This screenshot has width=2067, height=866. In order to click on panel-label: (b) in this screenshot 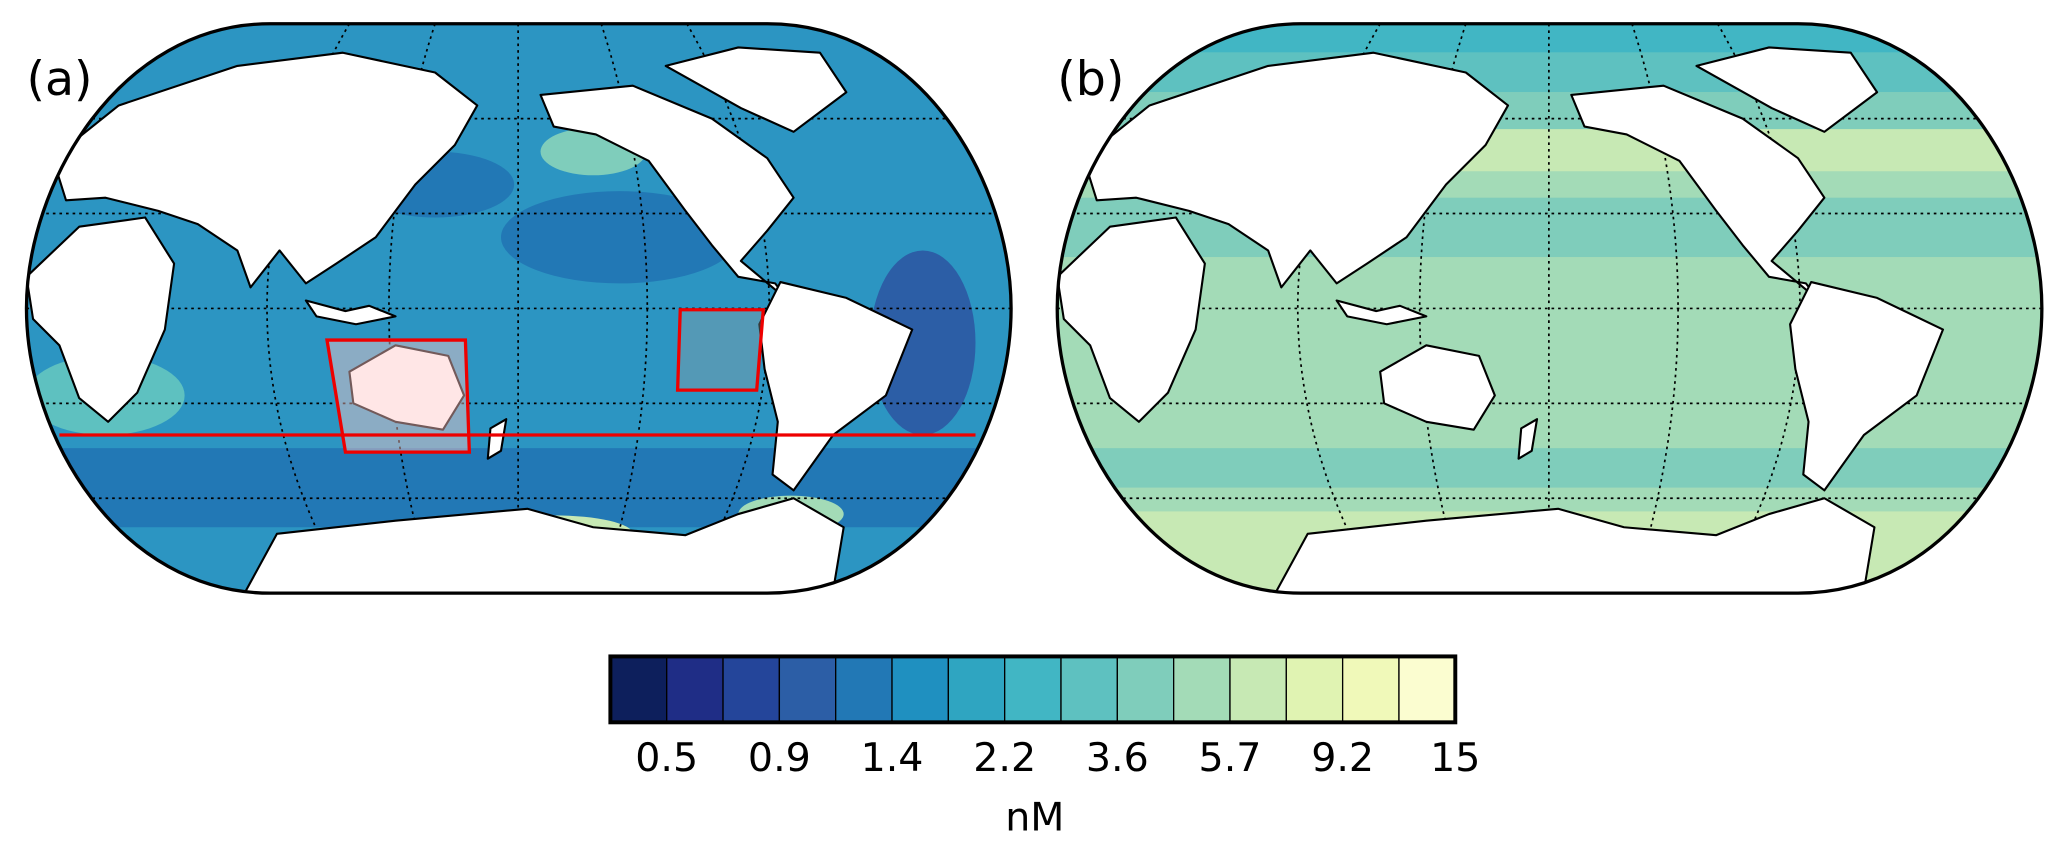, I will do `click(1090, 79)`.